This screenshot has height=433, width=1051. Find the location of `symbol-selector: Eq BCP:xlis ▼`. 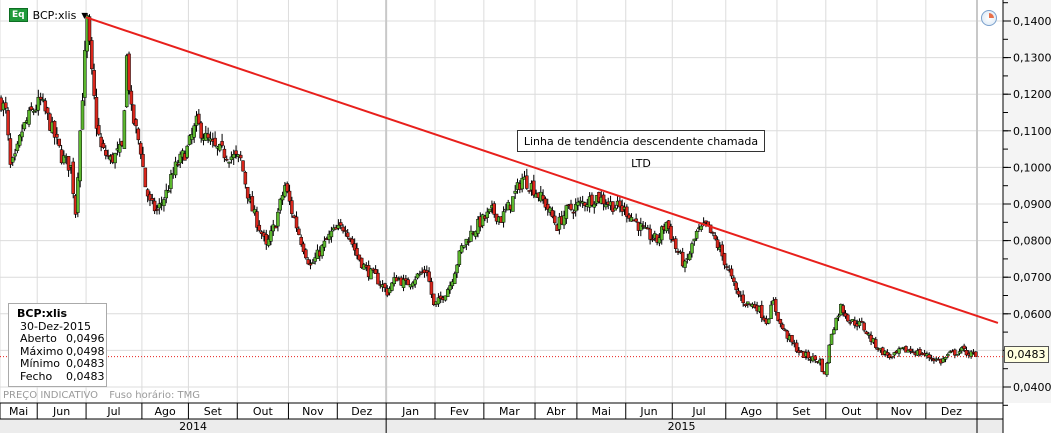

symbol-selector: Eq BCP:xlis ▼ is located at coordinates (48, 15).